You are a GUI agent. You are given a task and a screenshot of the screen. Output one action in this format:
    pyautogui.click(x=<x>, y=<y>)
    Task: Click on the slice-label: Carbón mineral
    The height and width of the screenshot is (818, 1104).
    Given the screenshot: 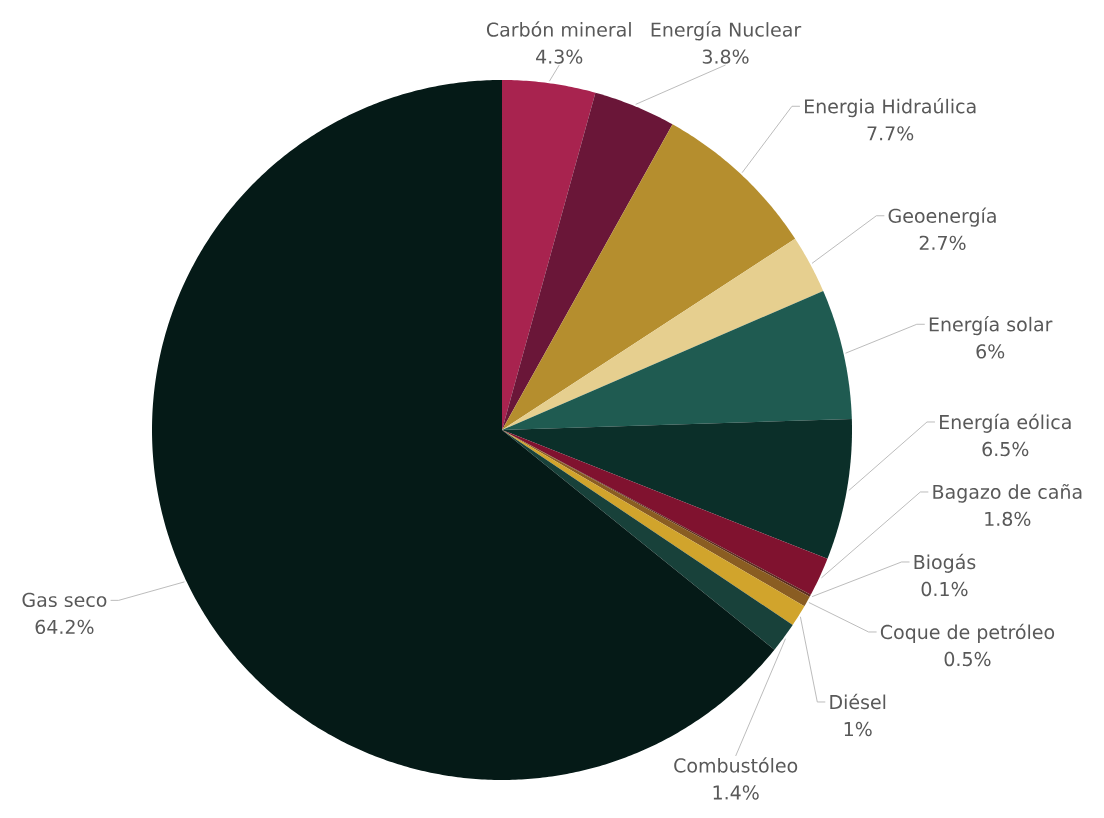 What is the action you would take?
    pyautogui.click(x=558, y=29)
    